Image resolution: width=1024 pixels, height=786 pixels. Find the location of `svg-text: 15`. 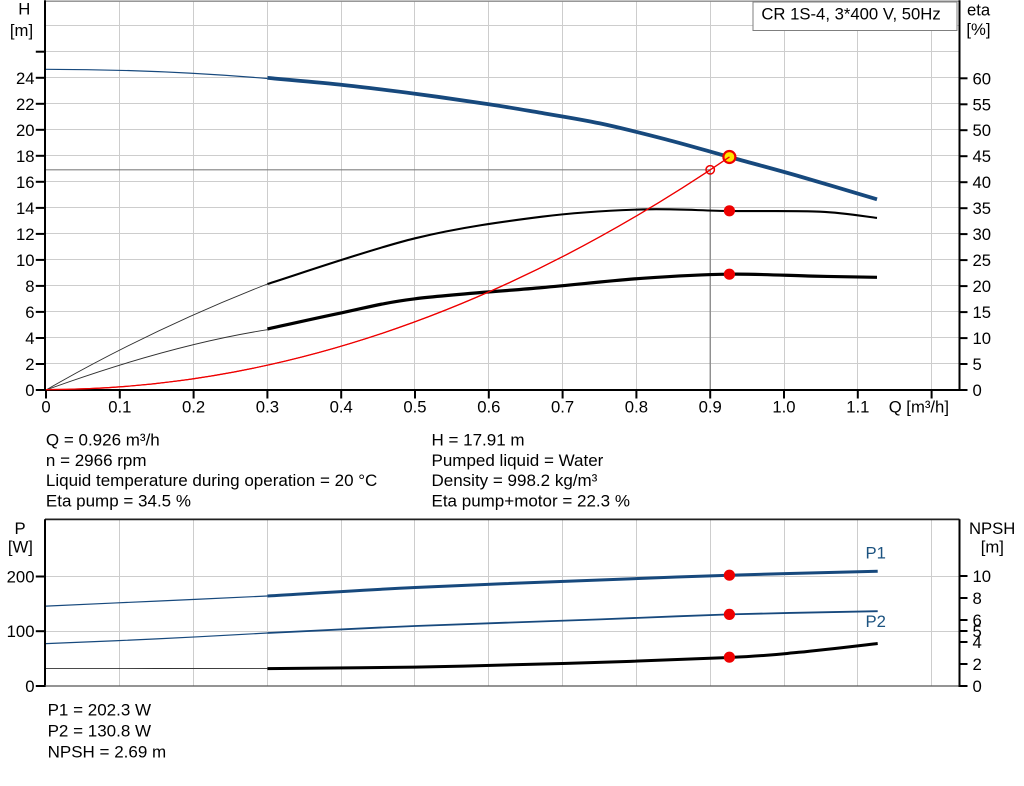

svg-text: 15 is located at coordinates (982, 312).